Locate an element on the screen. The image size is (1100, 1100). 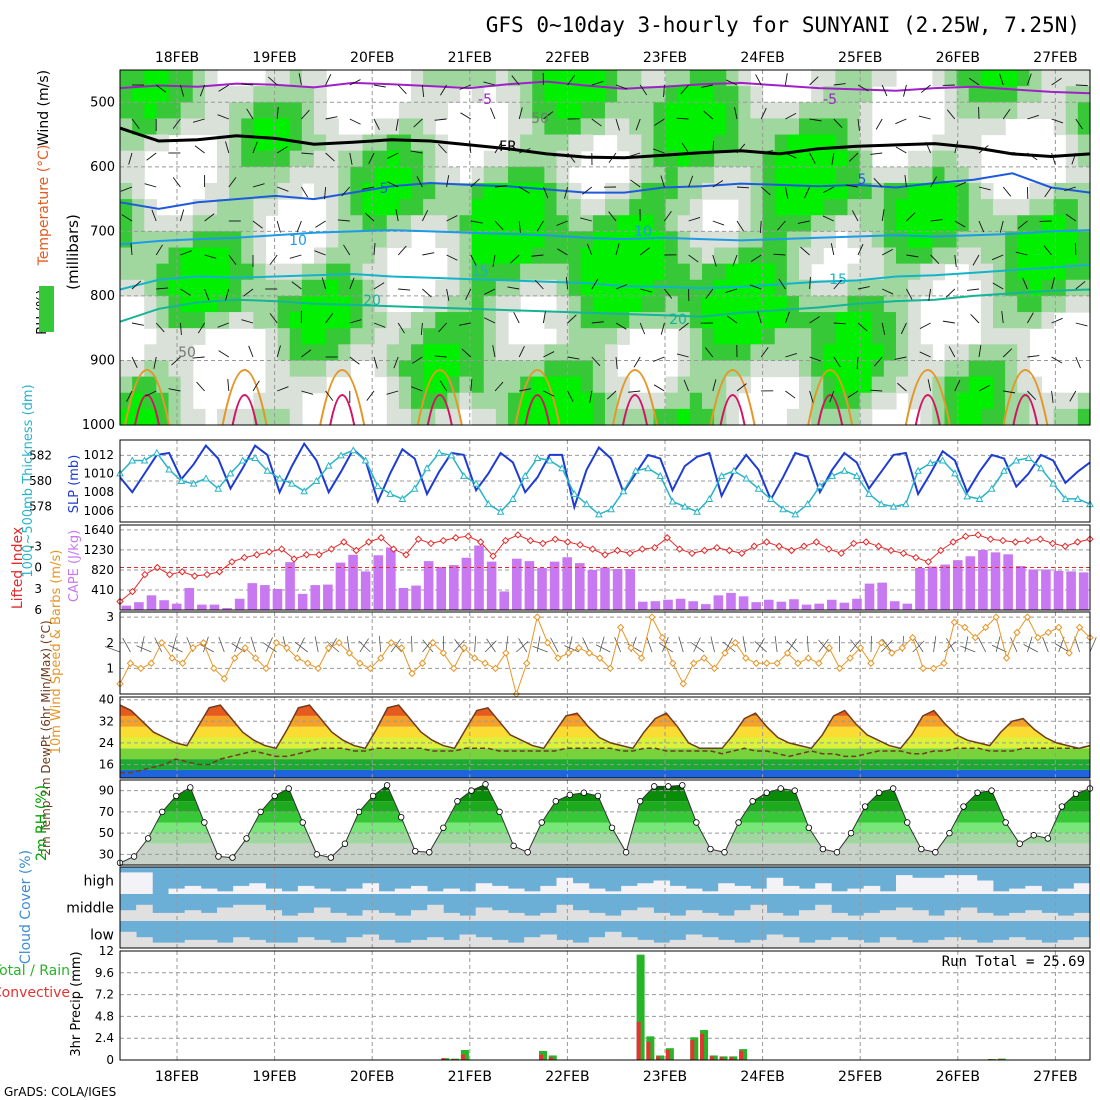
precip-tick-label: 7.2 is located at coordinates (104, 995).